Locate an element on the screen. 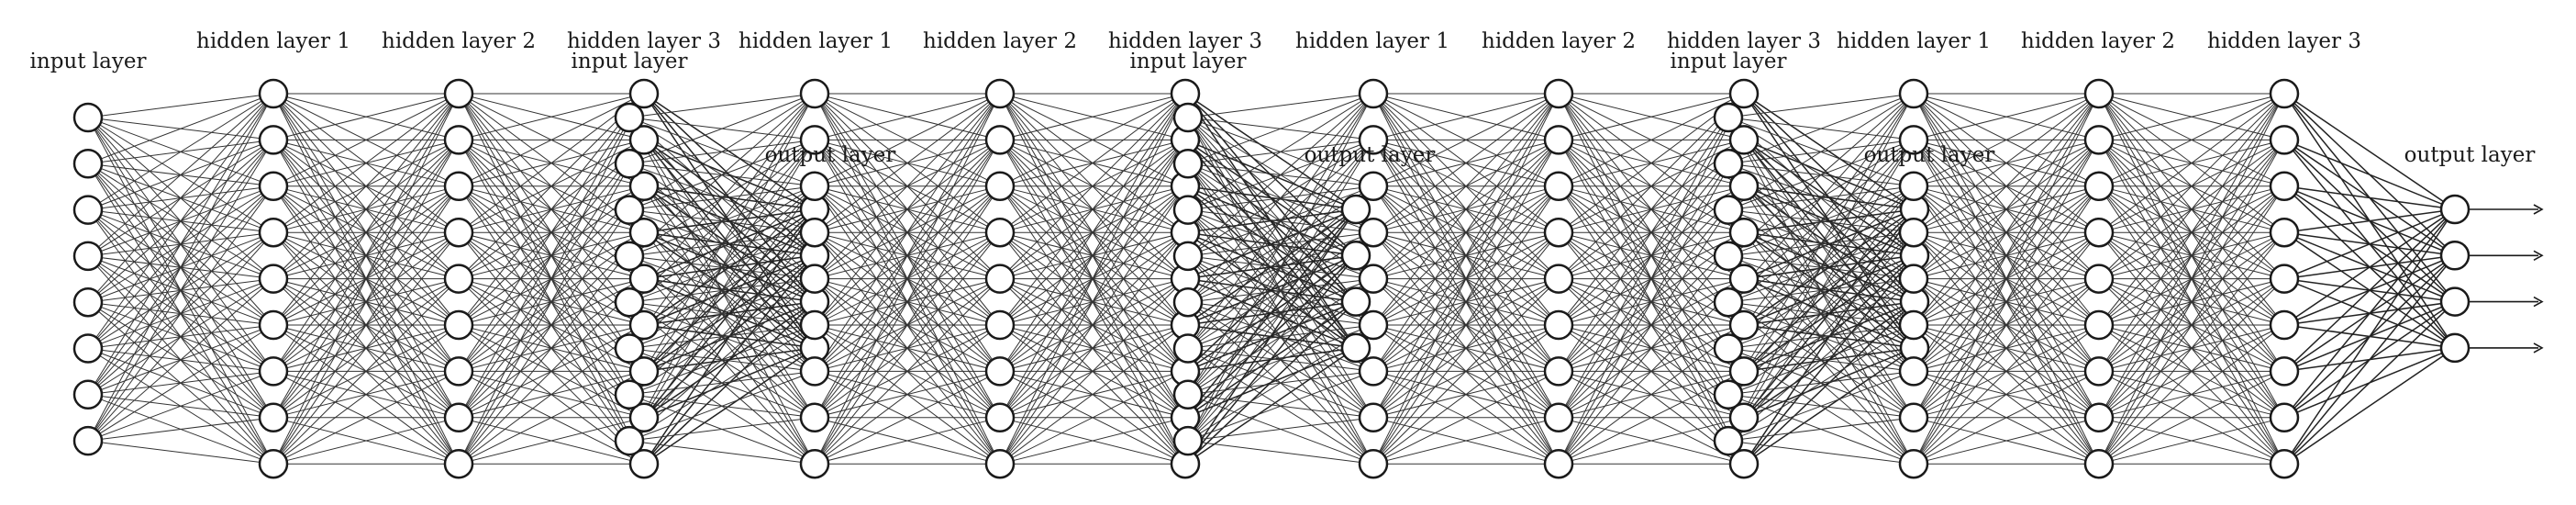 The height and width of the screenshot is (505, 2576). label-n1-hidden-layer-1: hidden layer 1 is located at coordinates (273, 41).